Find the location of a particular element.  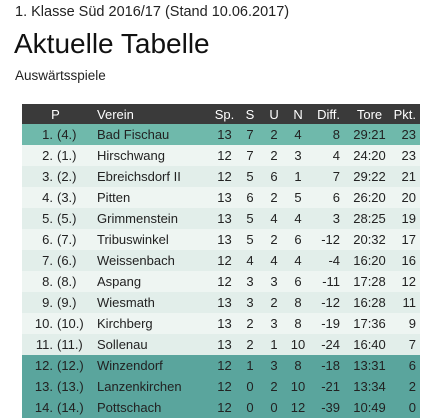

header-position: P is located at coordinates (55, 114).